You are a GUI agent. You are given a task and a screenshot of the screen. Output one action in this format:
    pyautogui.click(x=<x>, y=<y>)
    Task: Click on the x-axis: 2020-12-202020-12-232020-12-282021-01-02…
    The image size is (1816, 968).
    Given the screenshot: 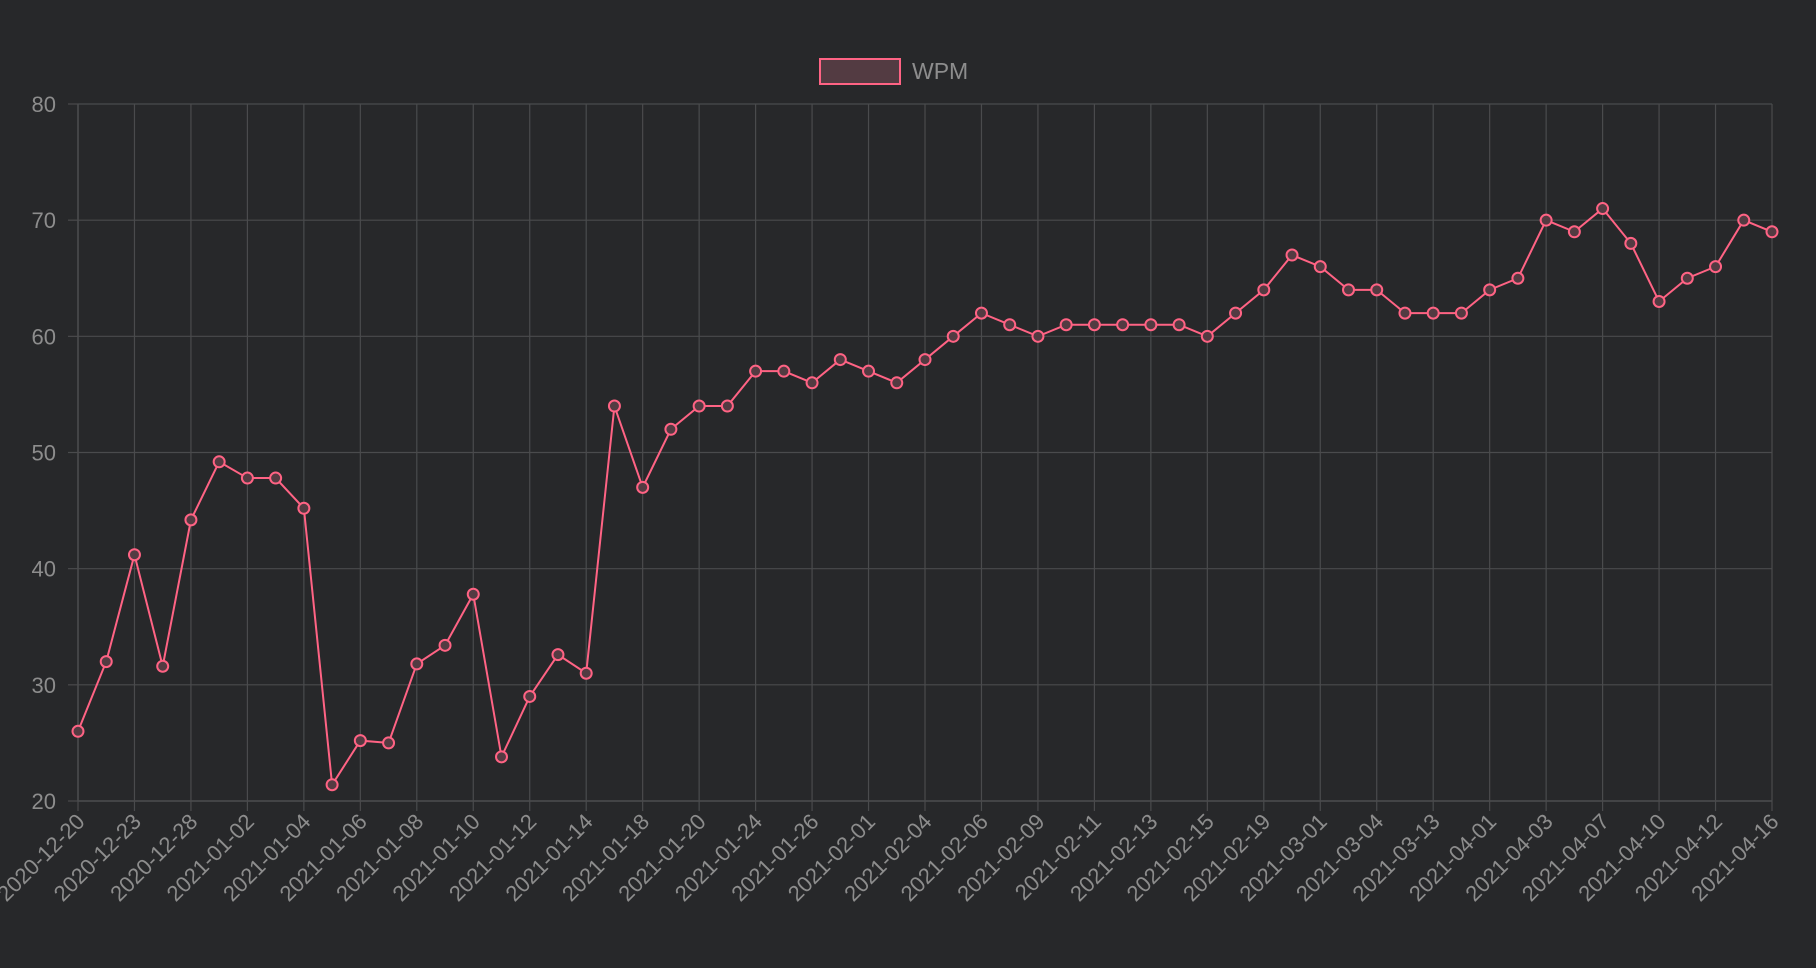 What is the action you would take?
    pyautogui.click(x=892, y=853)
    